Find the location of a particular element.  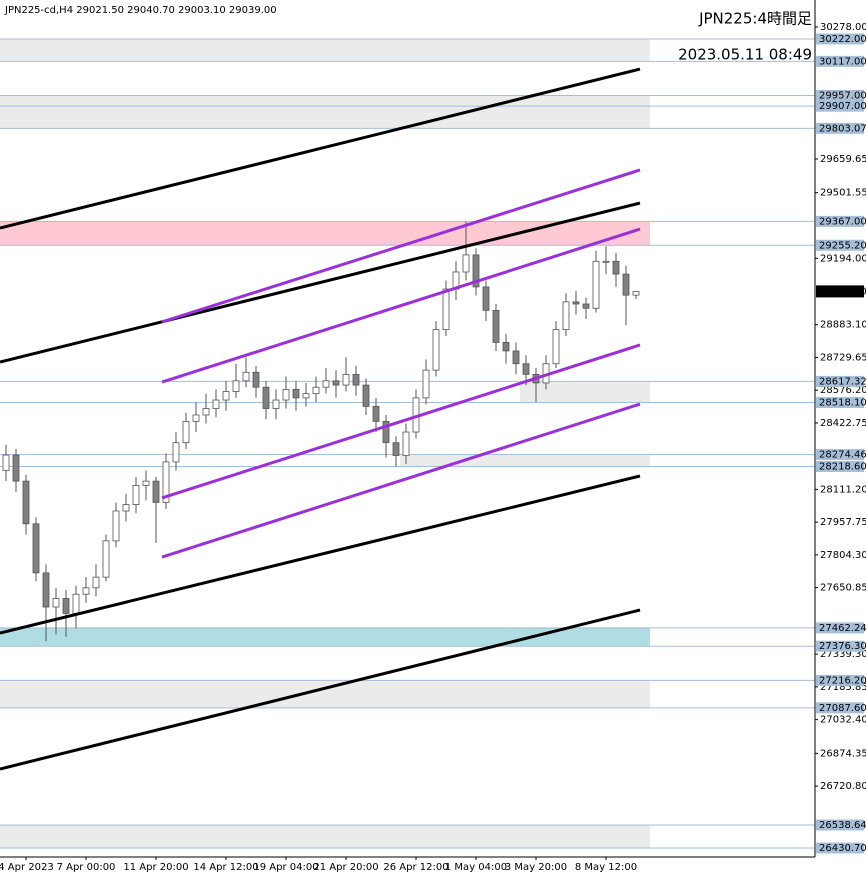

annotation: 2023.05.11 08:49 is located at coordinates (745, 55).